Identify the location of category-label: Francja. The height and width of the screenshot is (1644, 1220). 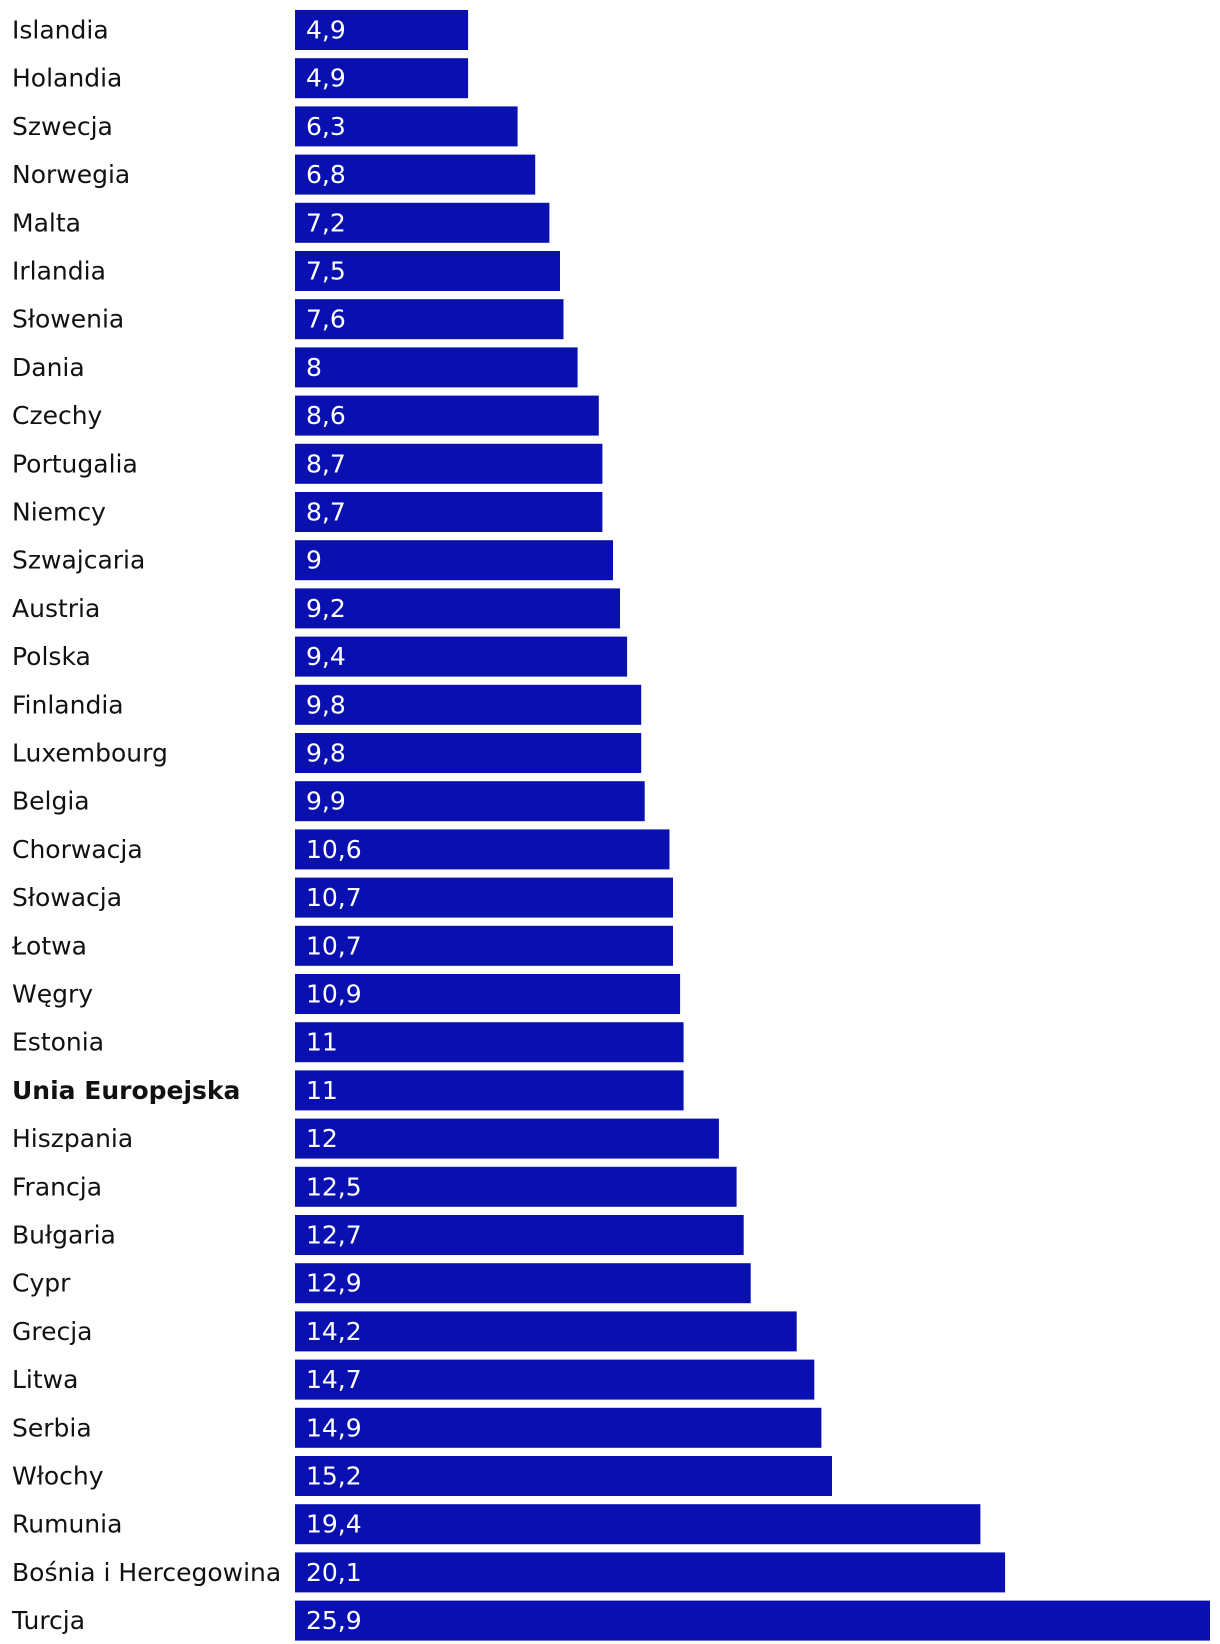
(57, 1186).